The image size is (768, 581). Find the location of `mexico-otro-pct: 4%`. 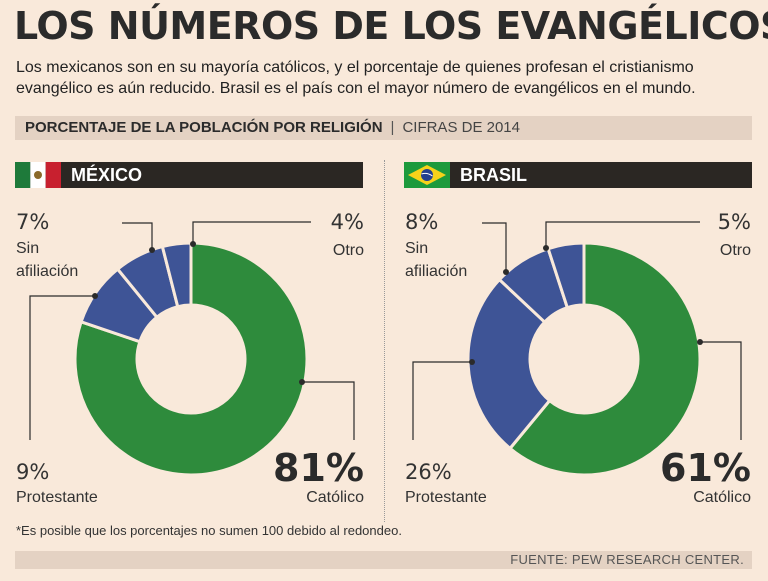

mexico-otro-pct: 4% is located at coordinates (347, 222).